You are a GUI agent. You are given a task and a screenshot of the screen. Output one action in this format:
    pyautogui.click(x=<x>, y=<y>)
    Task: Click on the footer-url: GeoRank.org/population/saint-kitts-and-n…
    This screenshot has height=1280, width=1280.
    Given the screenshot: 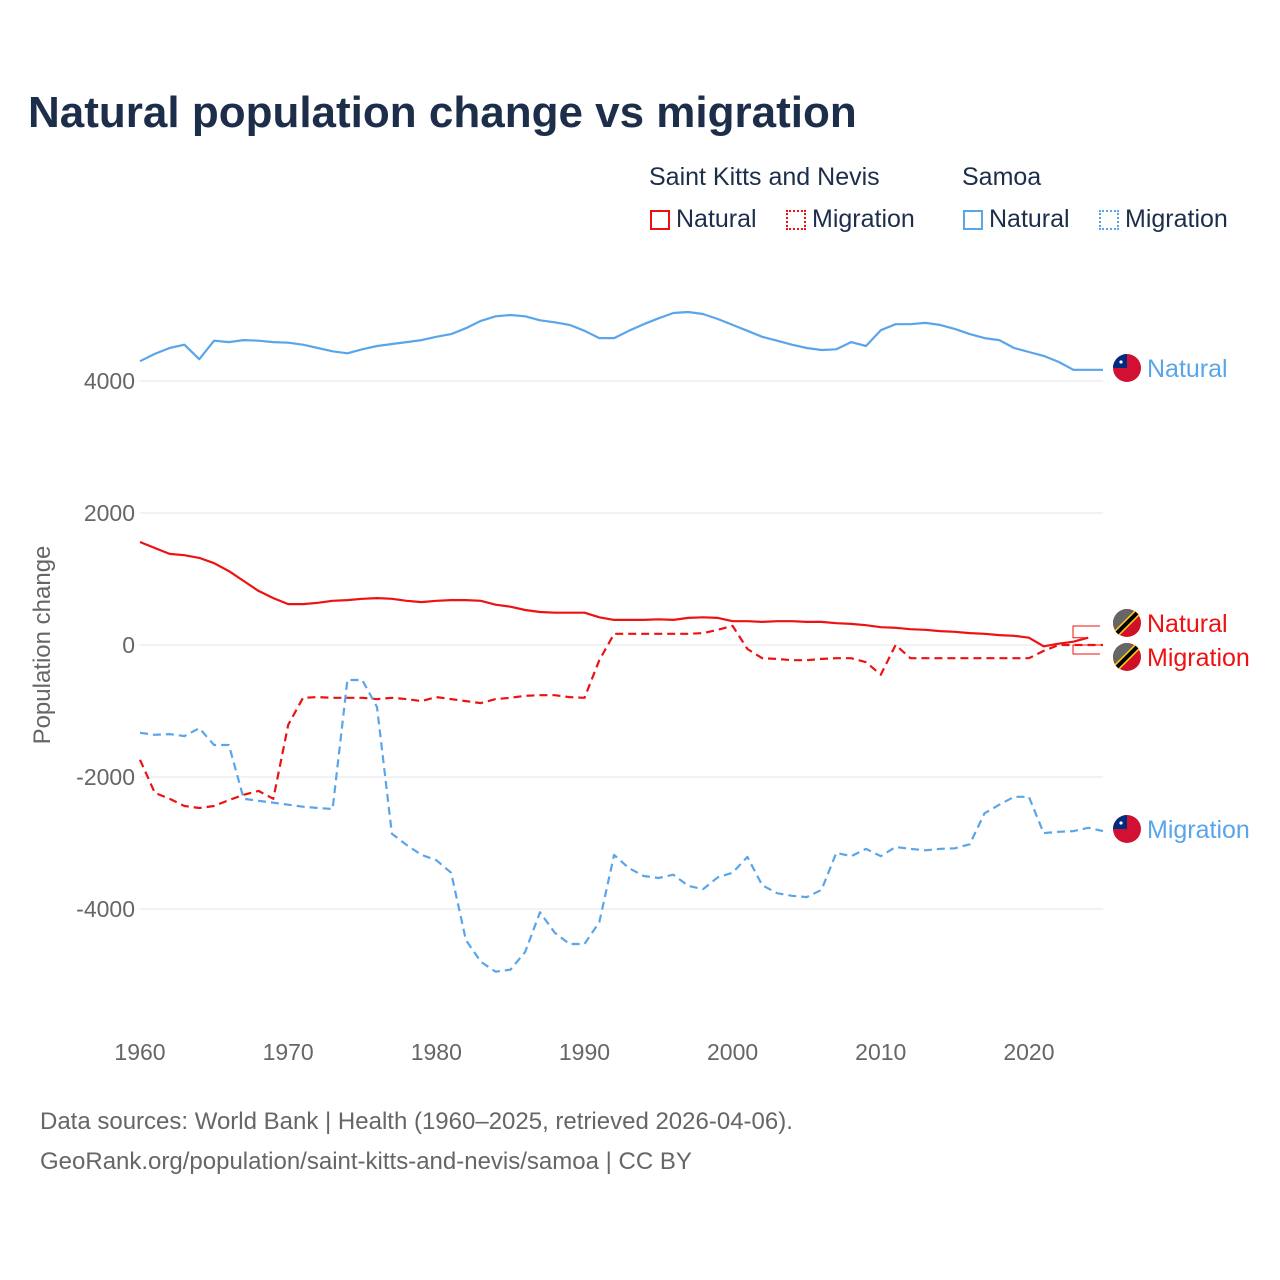 What is the action you would take?
    pyautogui.click(x=366, y=1161)
    